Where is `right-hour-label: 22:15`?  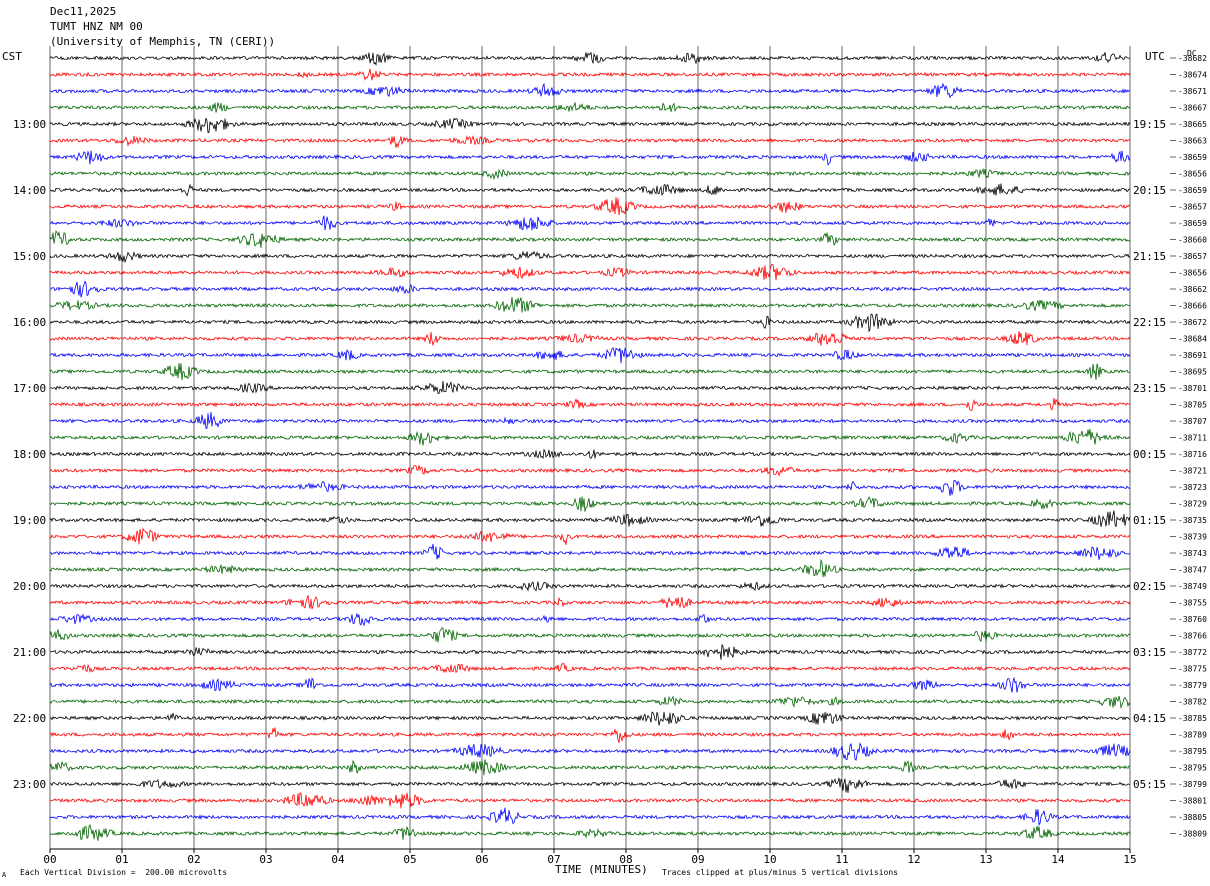
right-hour-label: 22:15 is located at coordinates (1149, 322).